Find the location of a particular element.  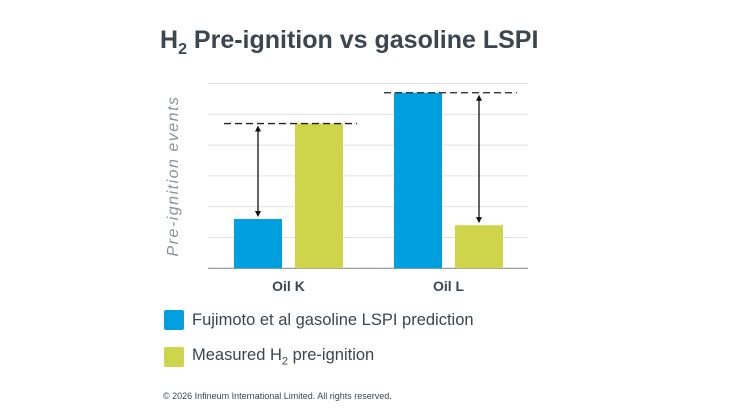

legend-label: Measured H2 pre-ignition is located at coordinates (283, 357).